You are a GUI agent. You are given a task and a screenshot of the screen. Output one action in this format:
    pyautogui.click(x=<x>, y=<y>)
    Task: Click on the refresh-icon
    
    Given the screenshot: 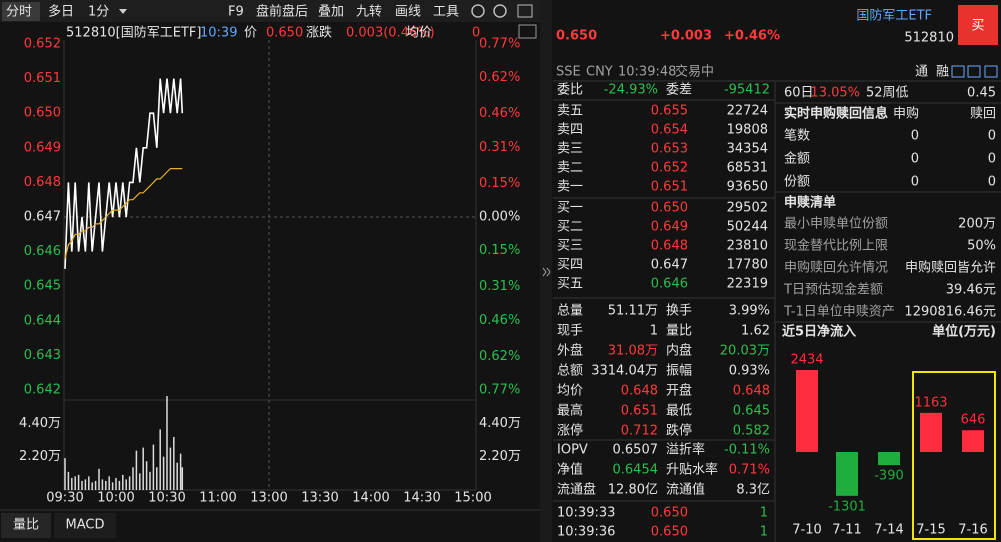 What is the action you would take?
    pyautogui.click(x=500, y=11)
    